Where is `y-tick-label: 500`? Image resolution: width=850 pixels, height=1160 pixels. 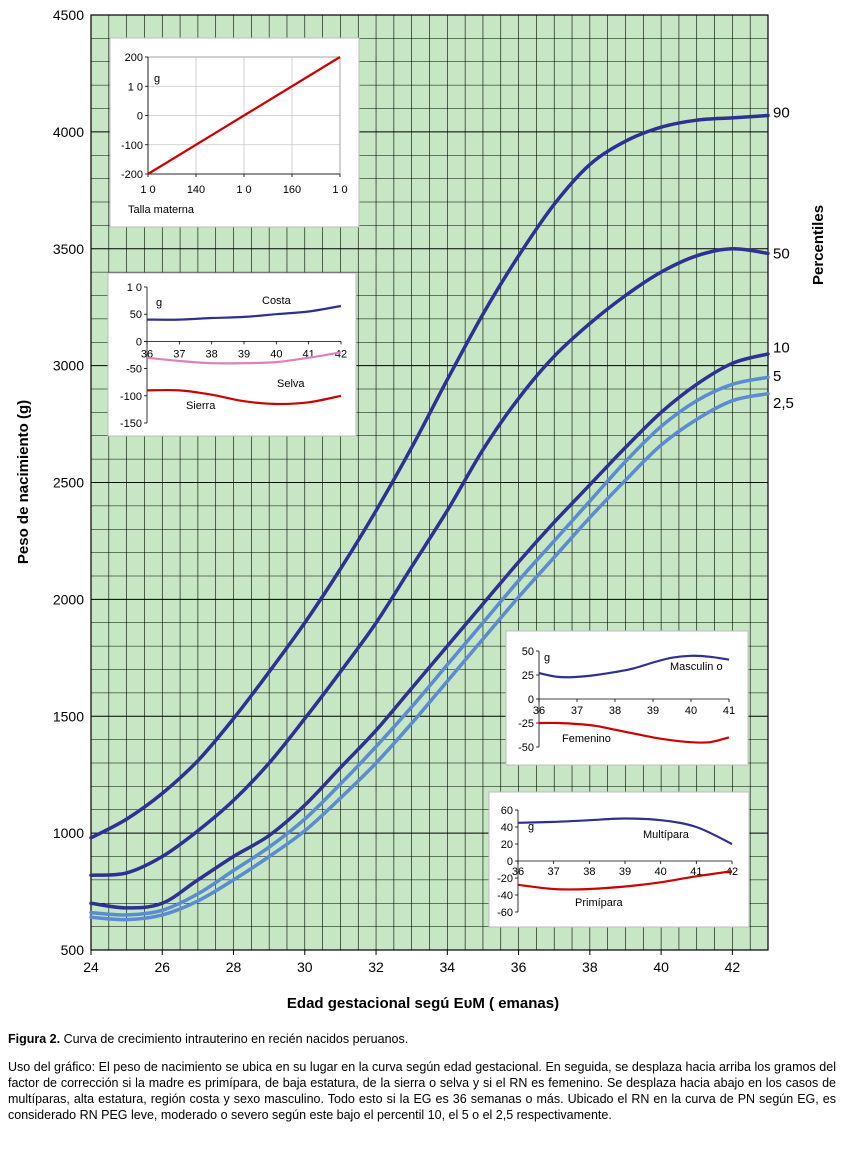
y-tick-label: 500 is located at coordinates (73, 950).